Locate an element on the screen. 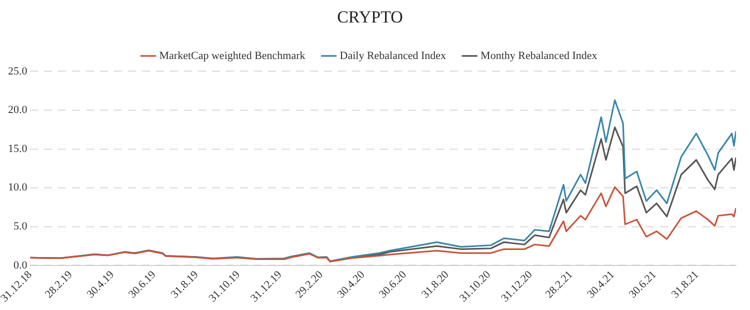 The height and width of the screenshot is (310, 750). legend-label: MarketCap weighted Benchmark is located at coordinates (232, 56).